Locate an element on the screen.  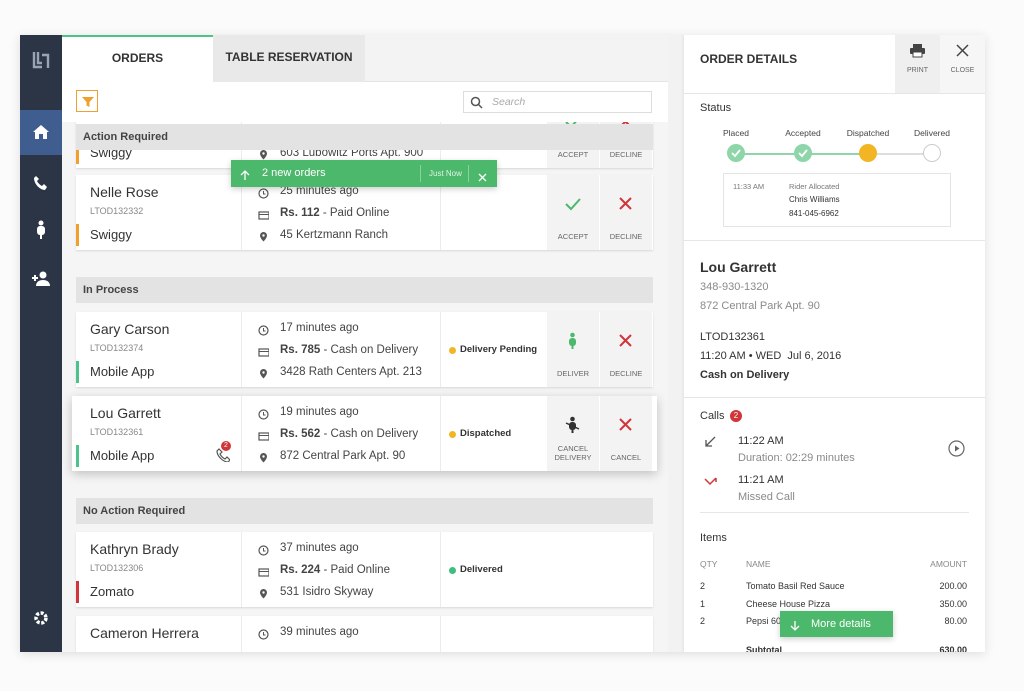
items-col-header: NAME is located at coordinates (758, 564).